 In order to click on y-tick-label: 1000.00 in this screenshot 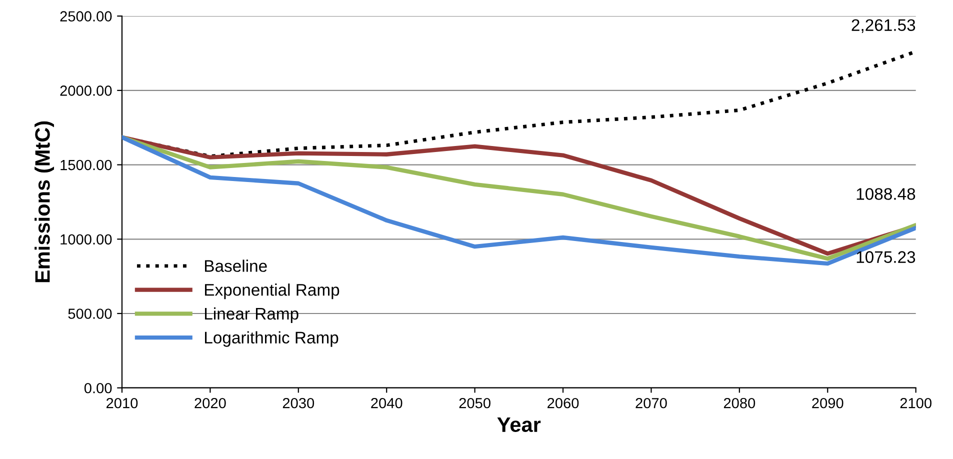, I will do `click(86, 239)`.